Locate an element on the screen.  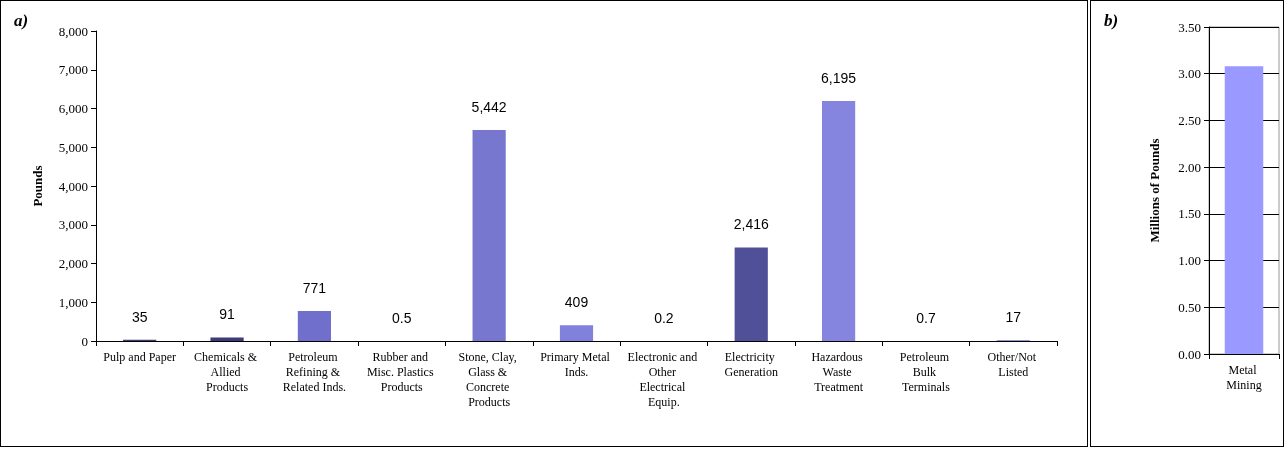
x-tick-label: Chemicals & Allied Products is located at coordinates (227, 371).